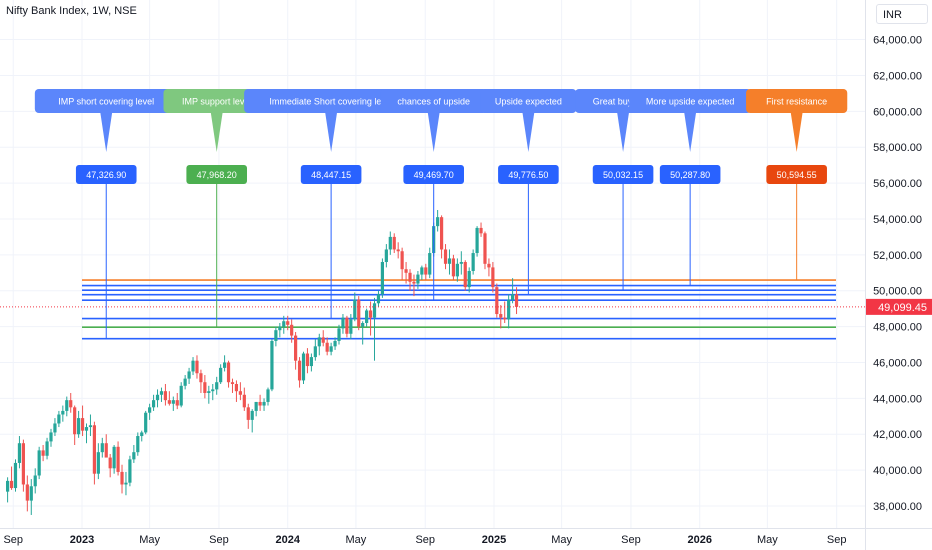 The image size is (932, 550). I want to click on y-tick-label: 64,000.00, so click(897, 41).